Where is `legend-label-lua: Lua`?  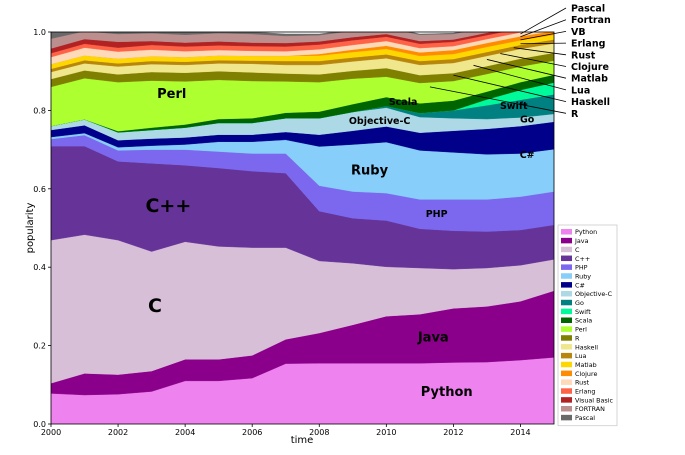 legend-label-lua: Lua is located at coordinates (580, 356).